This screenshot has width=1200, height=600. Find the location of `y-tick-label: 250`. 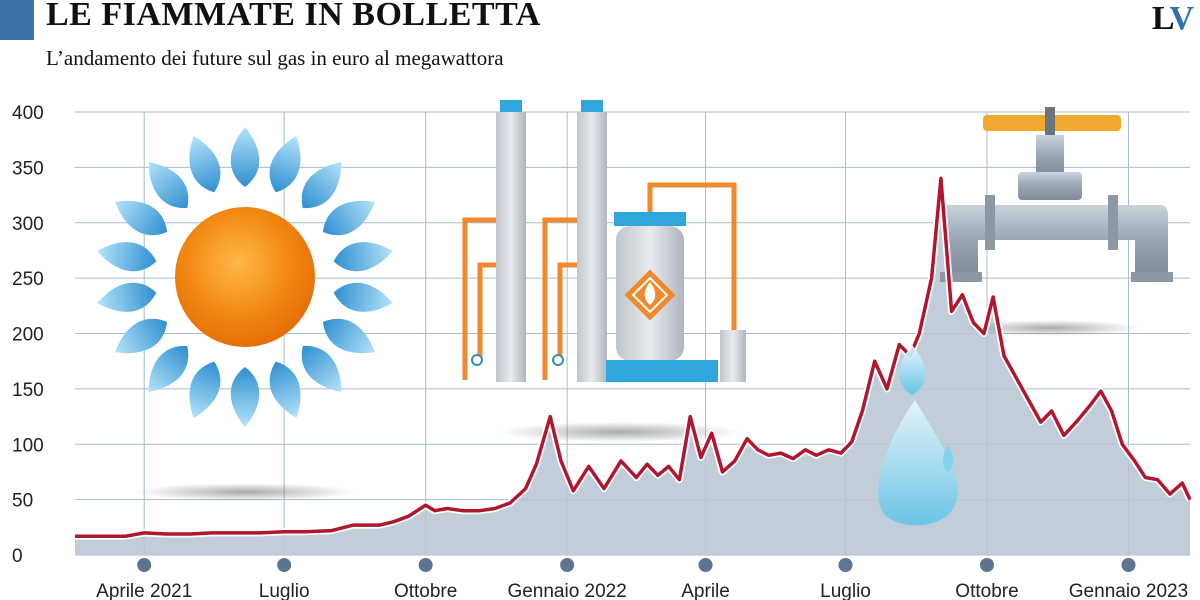

y-tick-label: 250 is located at coordinates (28, 279).